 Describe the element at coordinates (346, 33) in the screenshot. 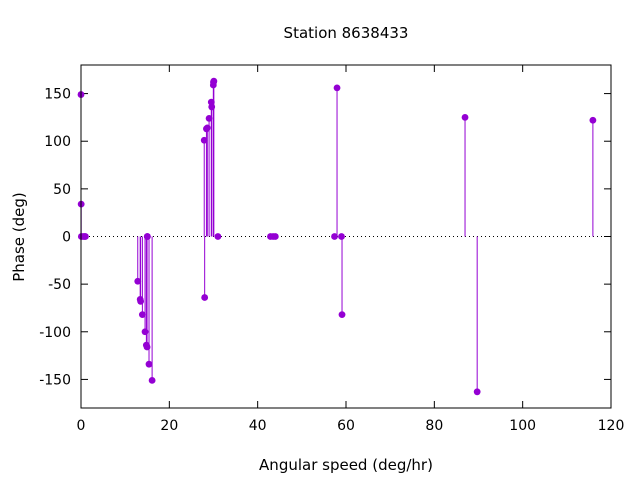

I see `chart-title: Station 8638433` at that location.